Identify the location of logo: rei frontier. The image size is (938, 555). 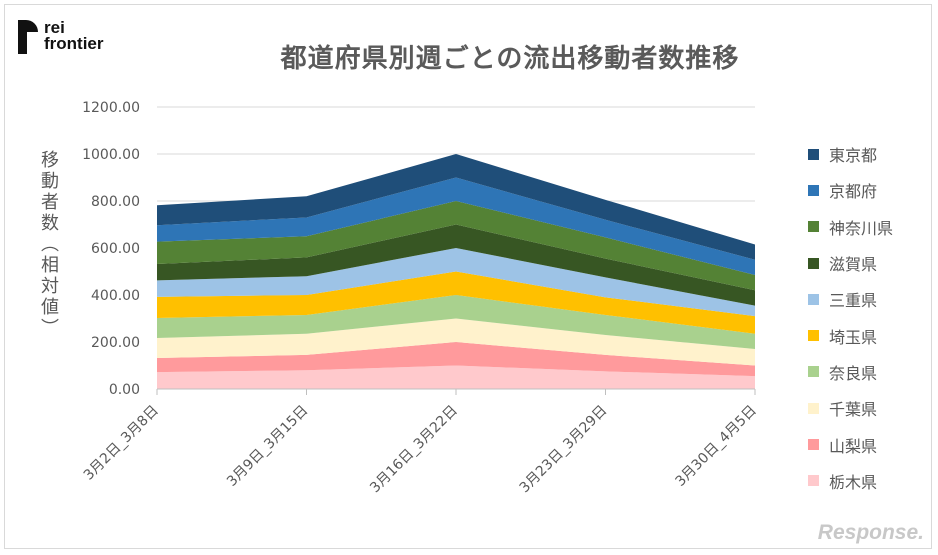
(61, 36).